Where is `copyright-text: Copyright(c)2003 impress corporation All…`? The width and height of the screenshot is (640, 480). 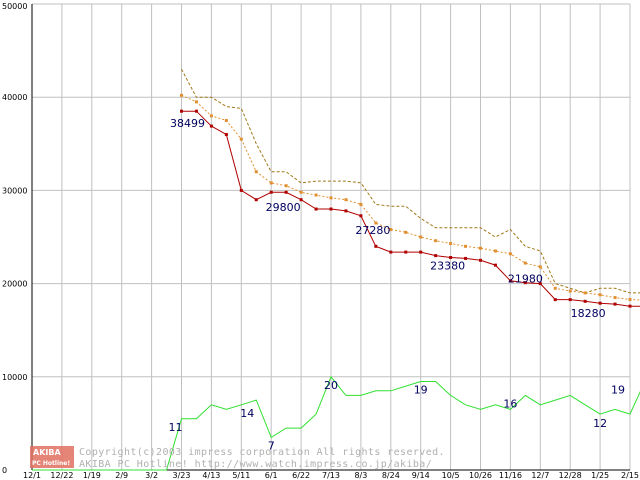
copyright-text: Copyright(c)2003 impress corporation All… is located at coordinates (262, 452).